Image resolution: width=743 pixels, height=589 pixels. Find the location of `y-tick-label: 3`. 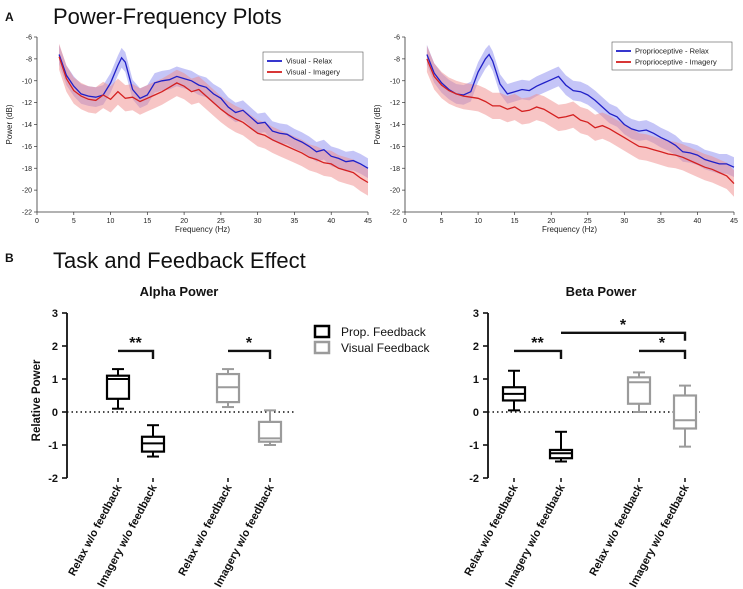

y-tick-label: 3 is located at coordinates (55, 314).